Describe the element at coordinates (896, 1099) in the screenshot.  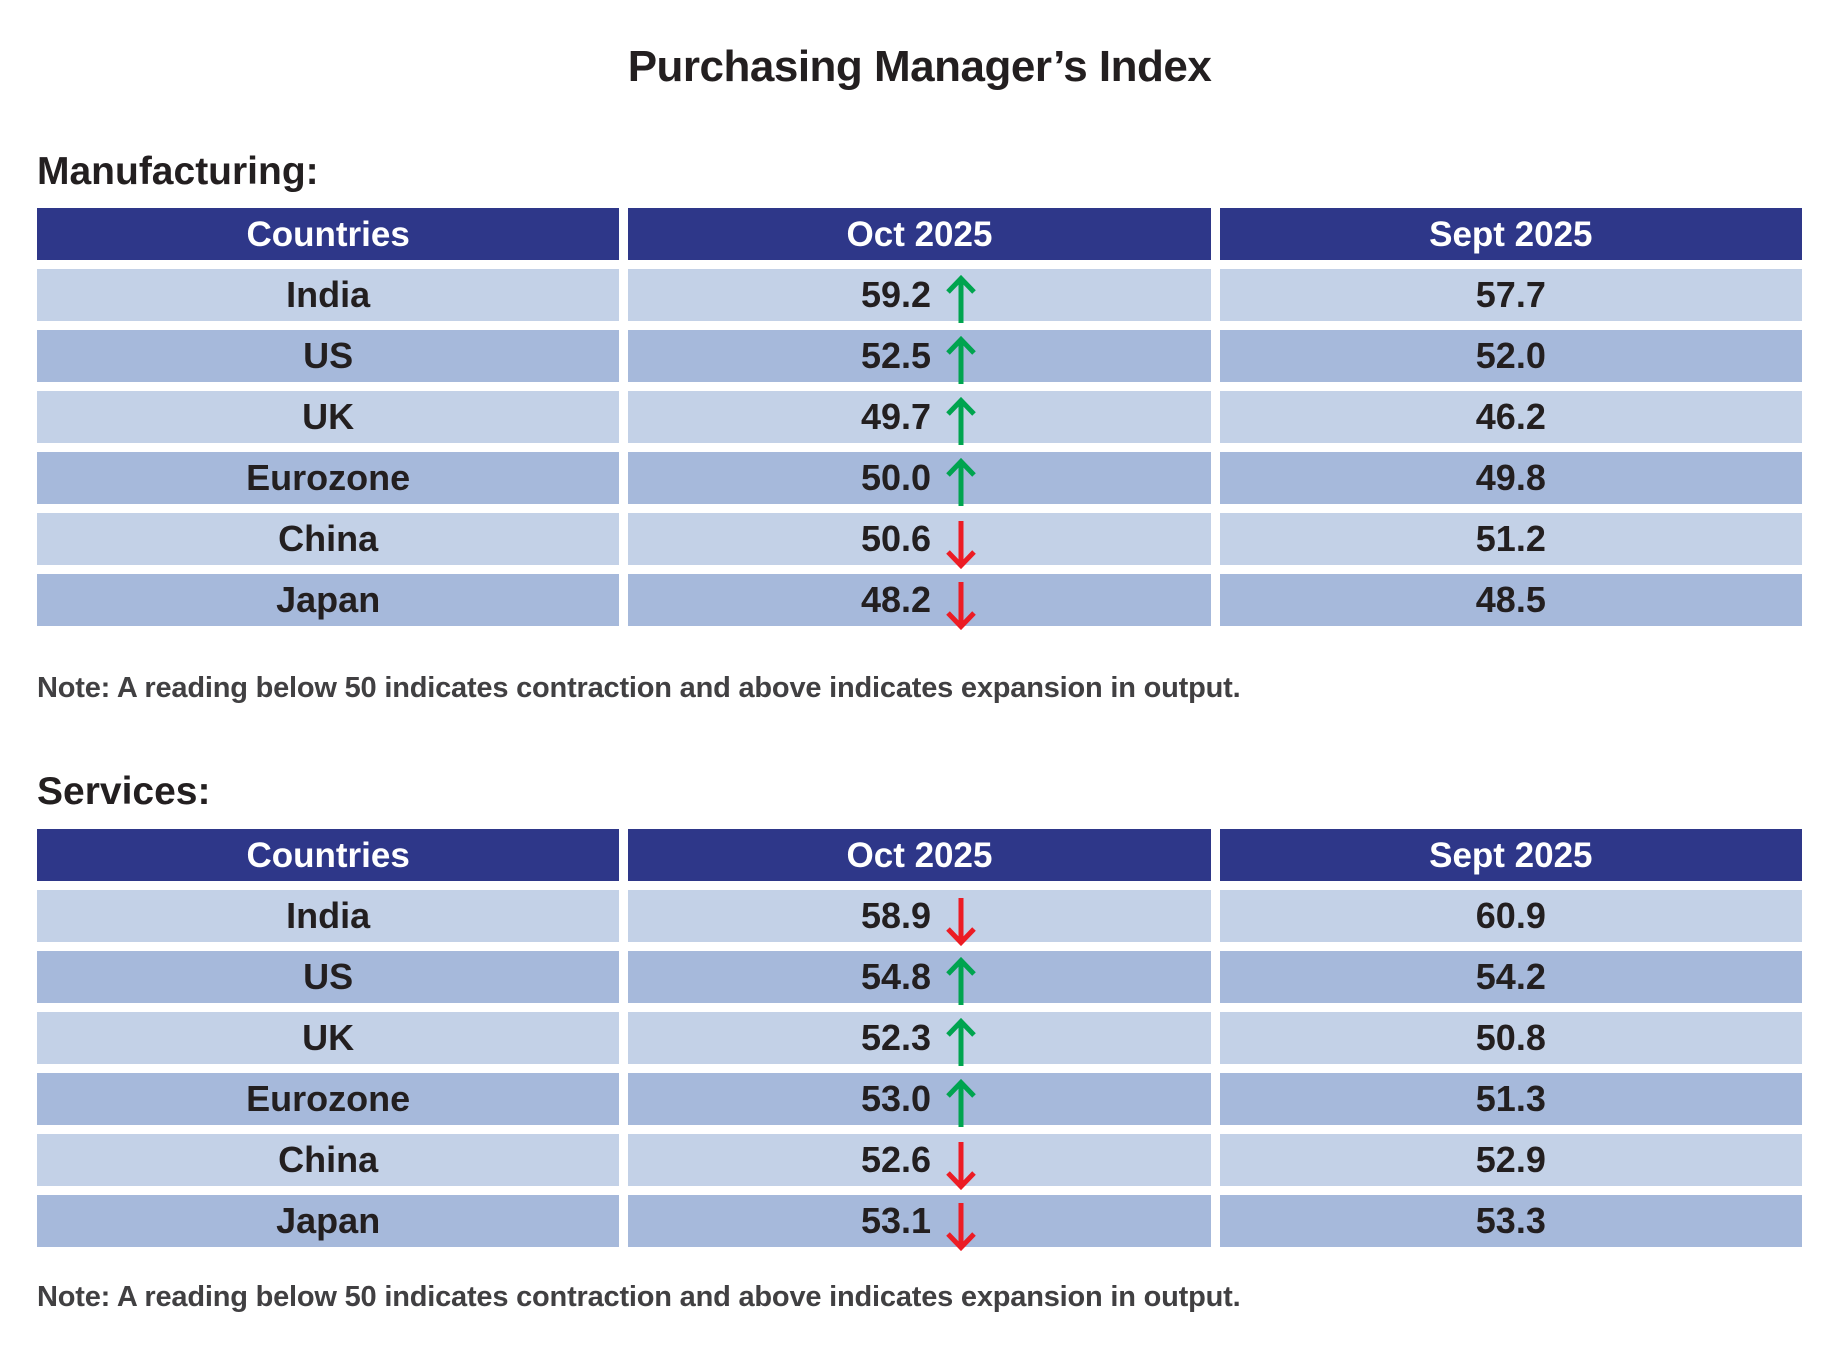
I see `oct-value: 53.0` at that location.